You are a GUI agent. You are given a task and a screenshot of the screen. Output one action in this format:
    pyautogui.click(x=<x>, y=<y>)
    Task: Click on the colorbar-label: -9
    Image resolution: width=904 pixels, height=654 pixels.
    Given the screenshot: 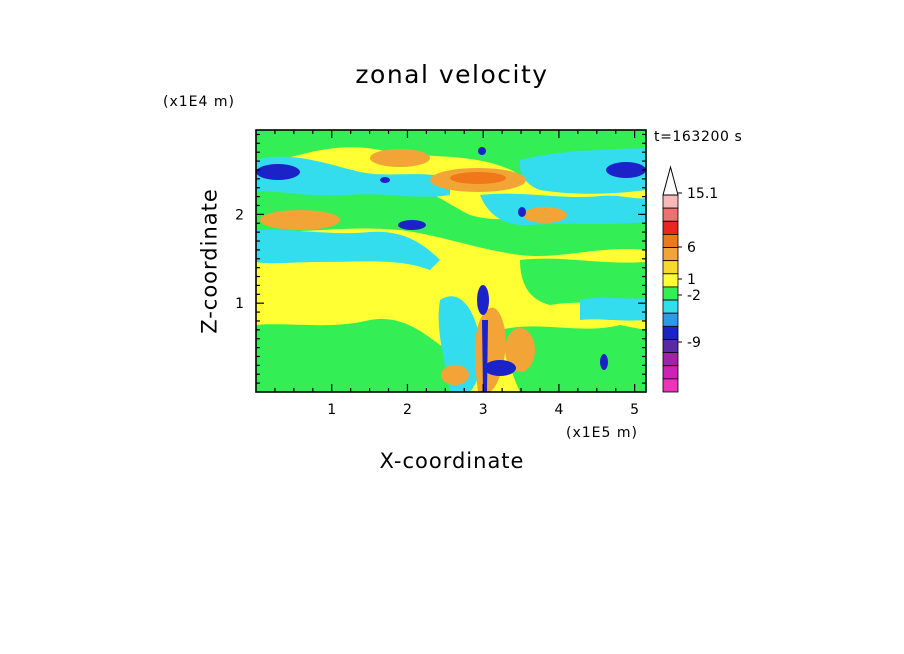 What is the action you would take?
    pyautogui.click(x=694, y=343)
    